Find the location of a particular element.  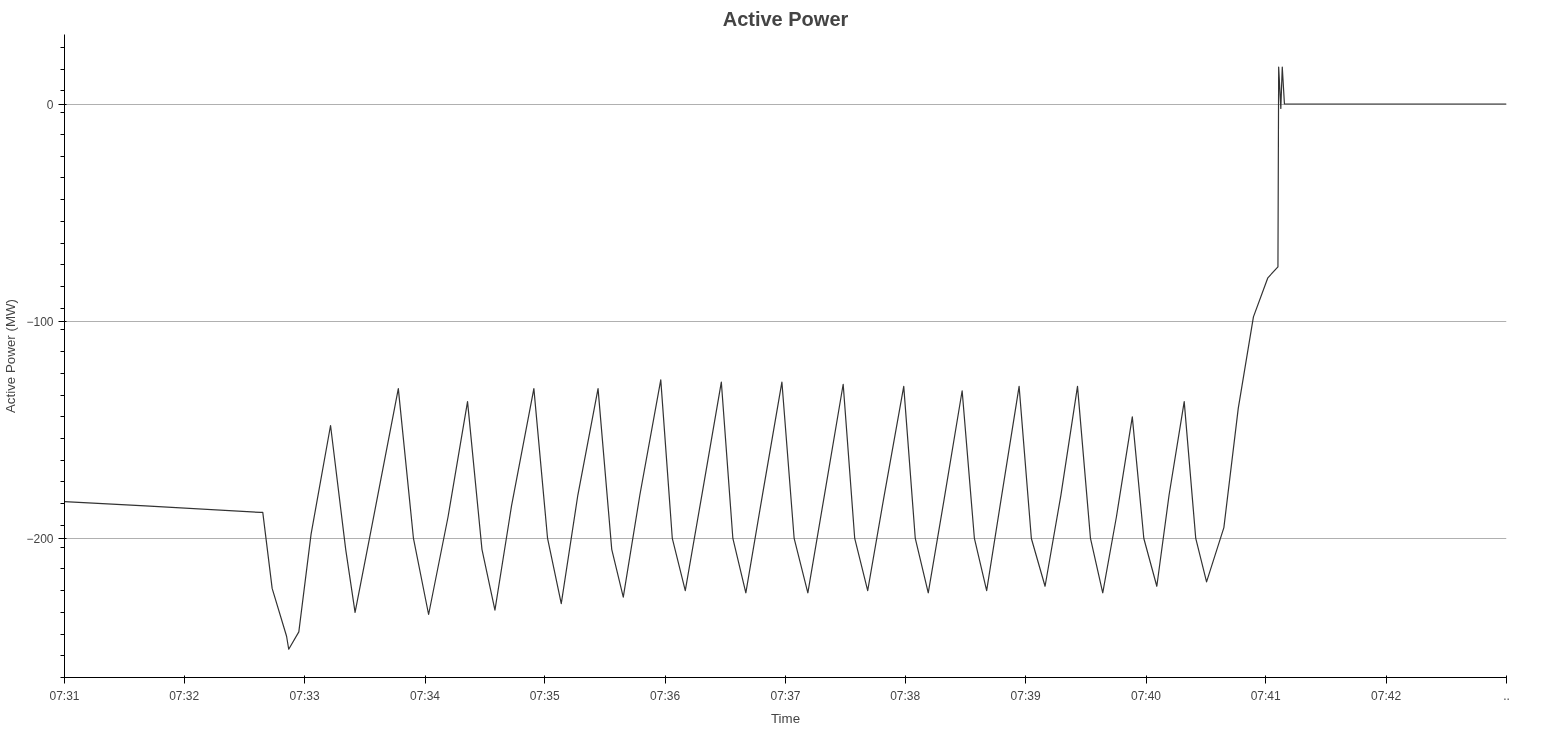

x-tick-label: 07:32 is located at coordinates (184, 695).